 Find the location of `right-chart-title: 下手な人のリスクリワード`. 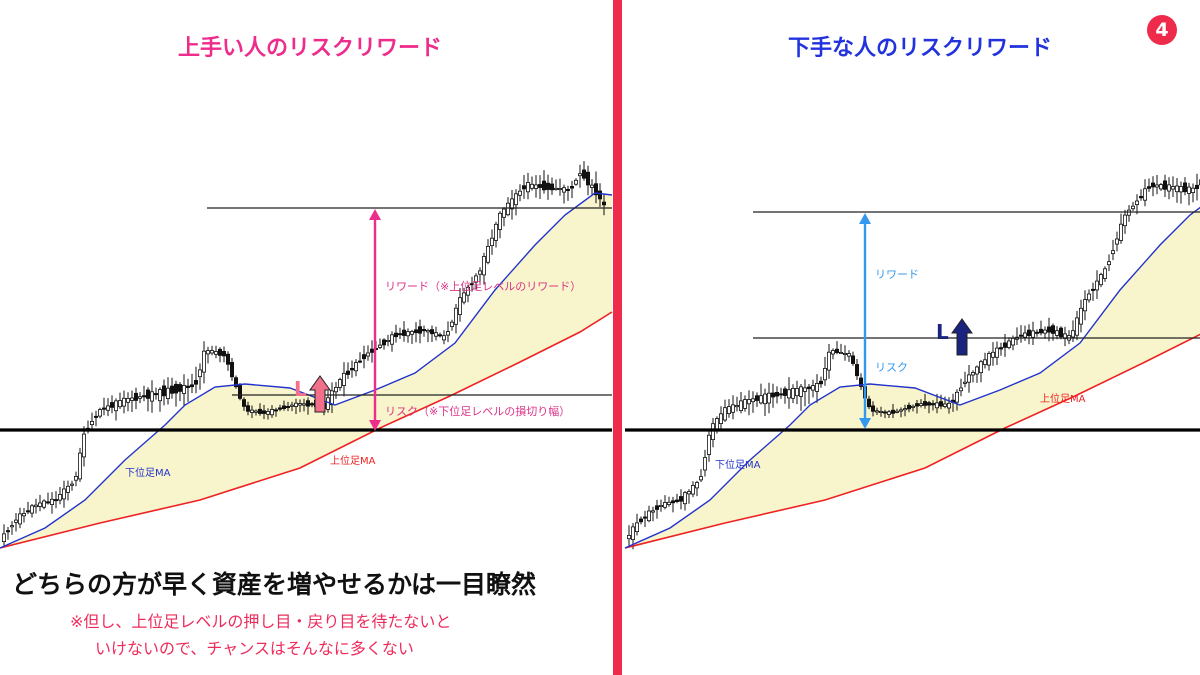

right-chart-title: 下手な人のリスクリワード is located at coordinates (919, 48).